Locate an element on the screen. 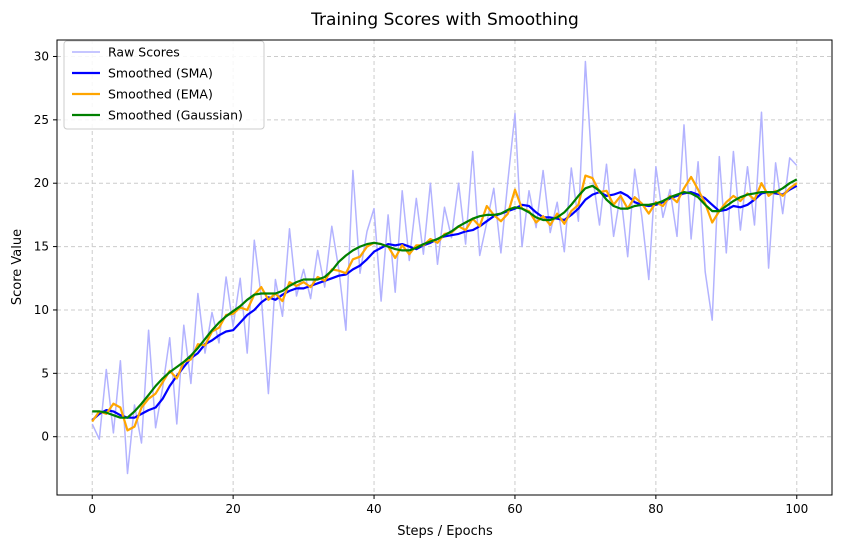 This screenshot has height=552, width=842. x-tick-label: 20 is located at coordinates (232, 509).